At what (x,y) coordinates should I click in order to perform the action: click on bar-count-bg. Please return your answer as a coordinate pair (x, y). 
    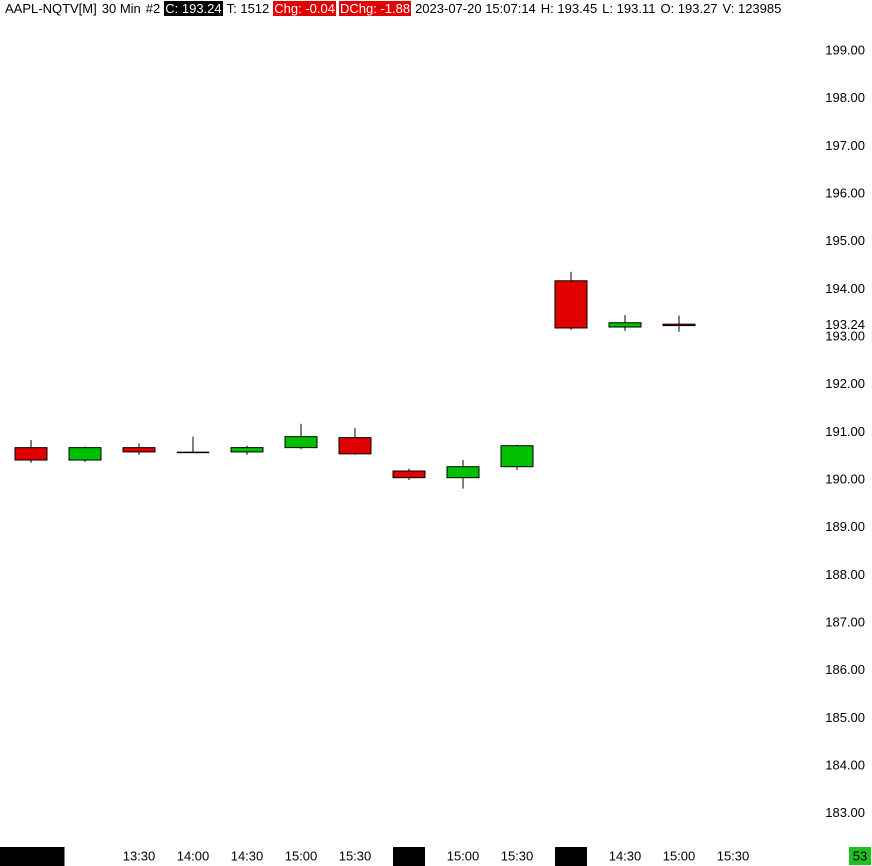
    Looking at the image, I should click on (860, 856).